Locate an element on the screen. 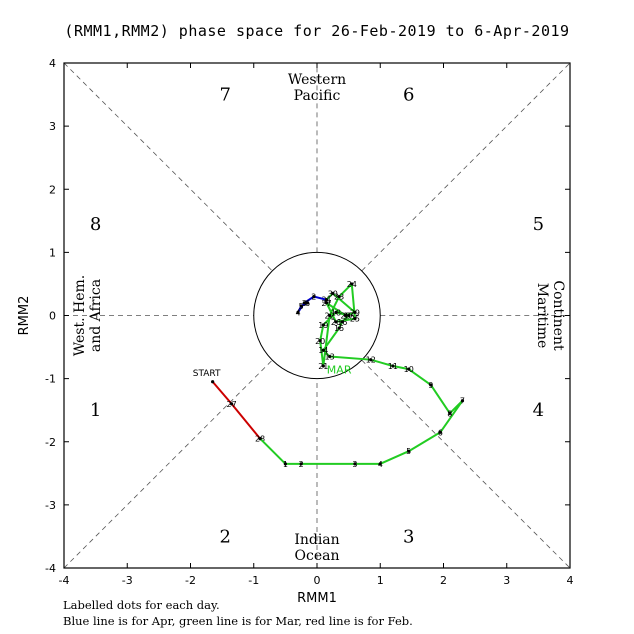  x-axis-label: RMM1 is located at coordinates (317, 598).